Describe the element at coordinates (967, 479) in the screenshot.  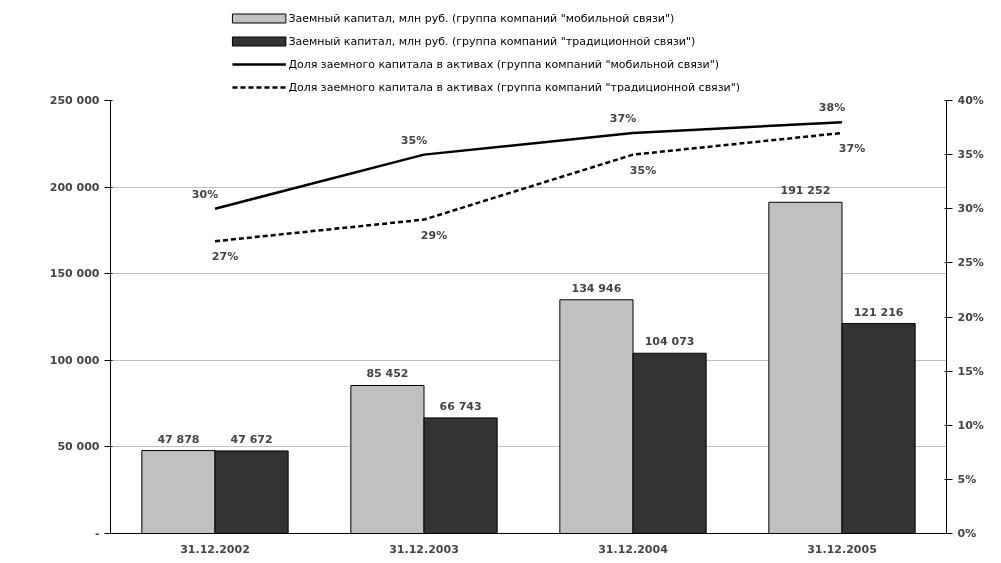
I see `y2-tick-label: 5%` at that location.